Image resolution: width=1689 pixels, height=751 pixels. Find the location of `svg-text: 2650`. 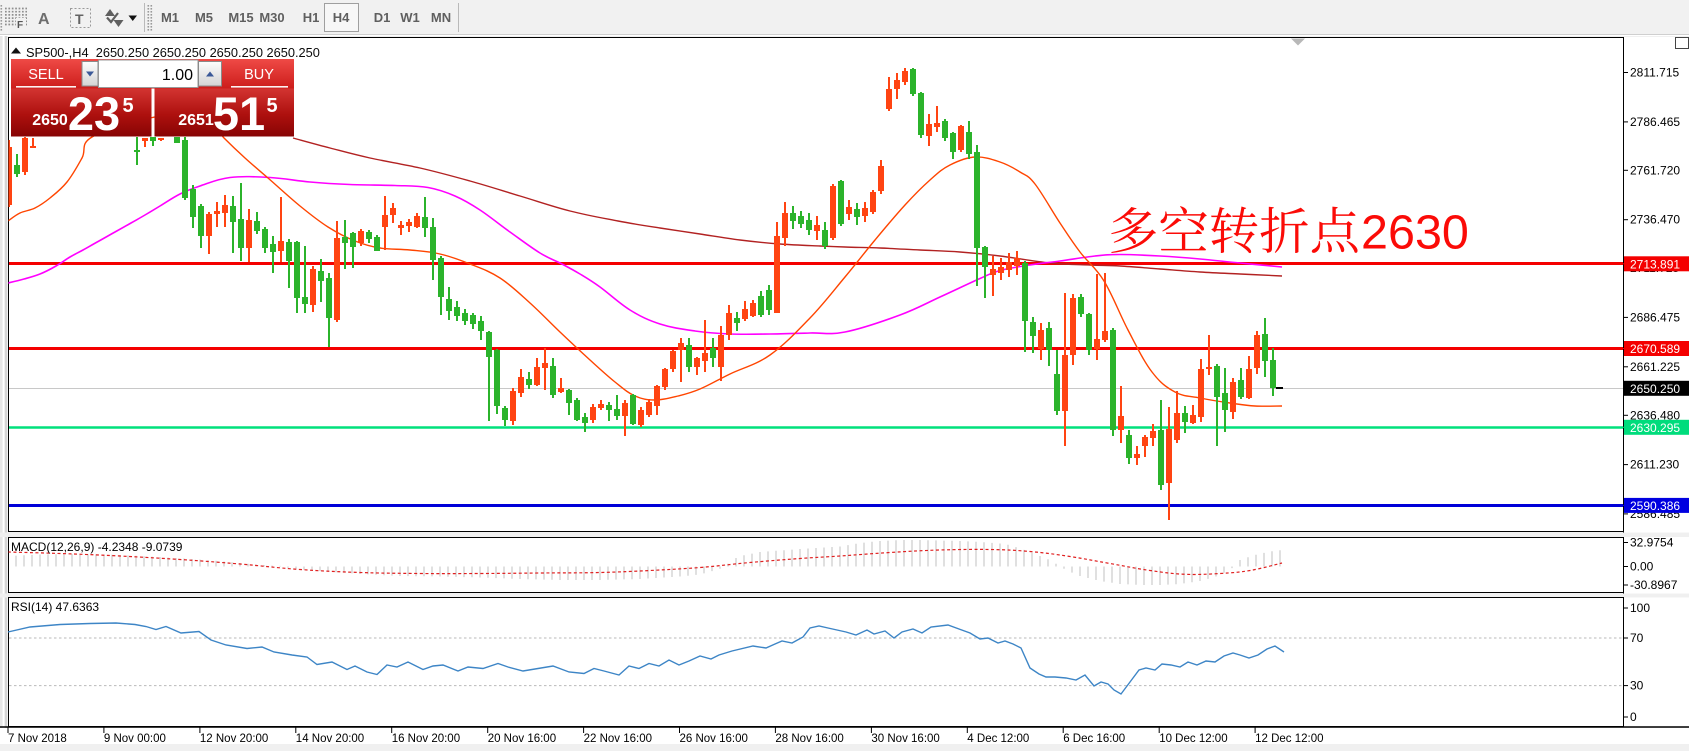

svg-text: 2650 is located at coordinates (50, 120).